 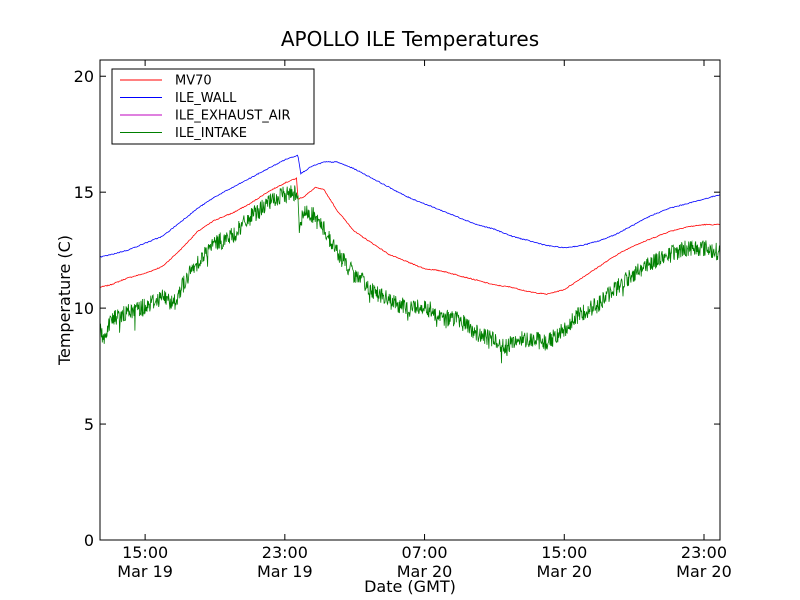 I want to click on legend-entries: MV70 ILE_WALL ILE_EXHAUST_AIR ILE_INTAKE, so click(x=205, y=107).